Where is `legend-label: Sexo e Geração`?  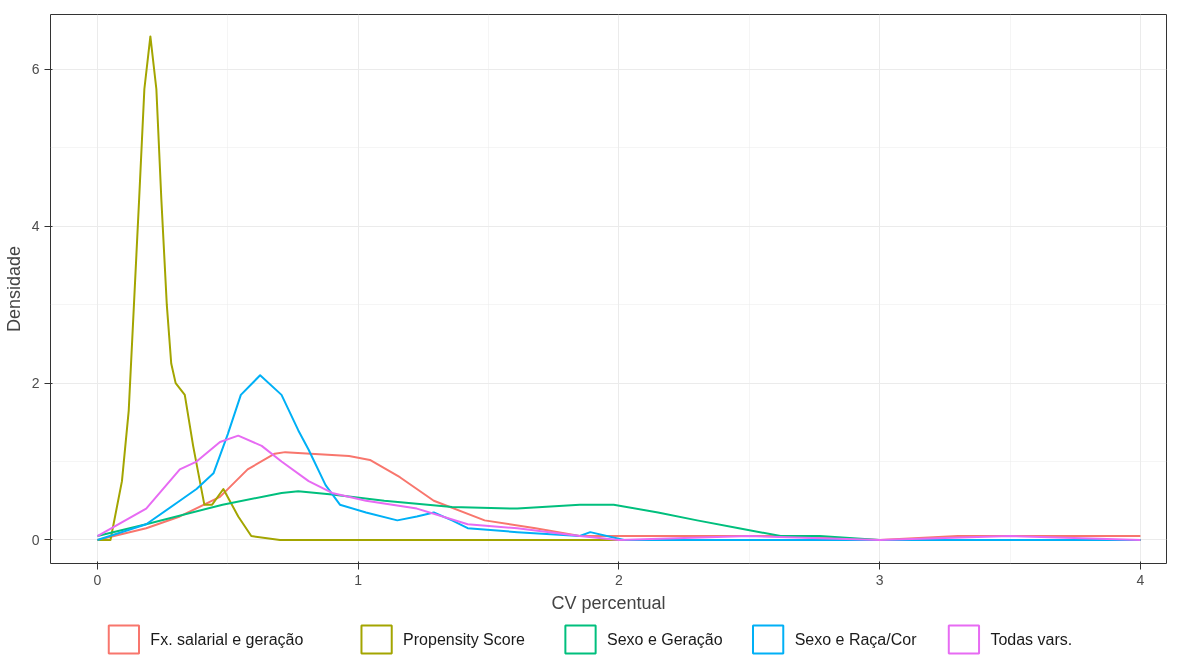
legend-label: Sexo e Geração is located at coordinates (664, 639).